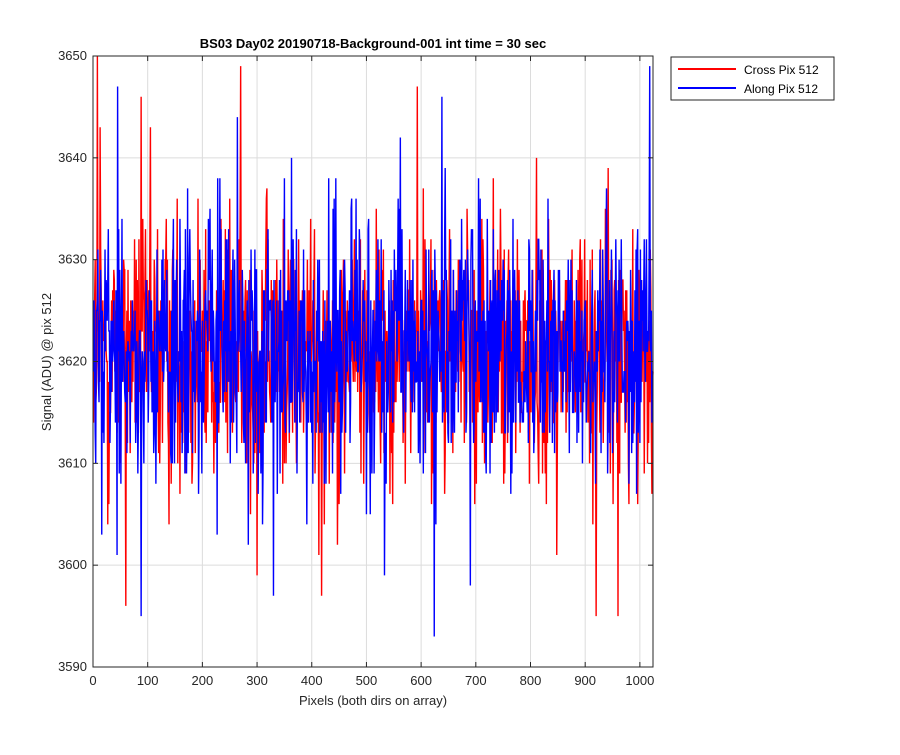 The width and height of the screenshot is (900, 755). I want to click on y-tick-label: 3620, so click(72, 361).